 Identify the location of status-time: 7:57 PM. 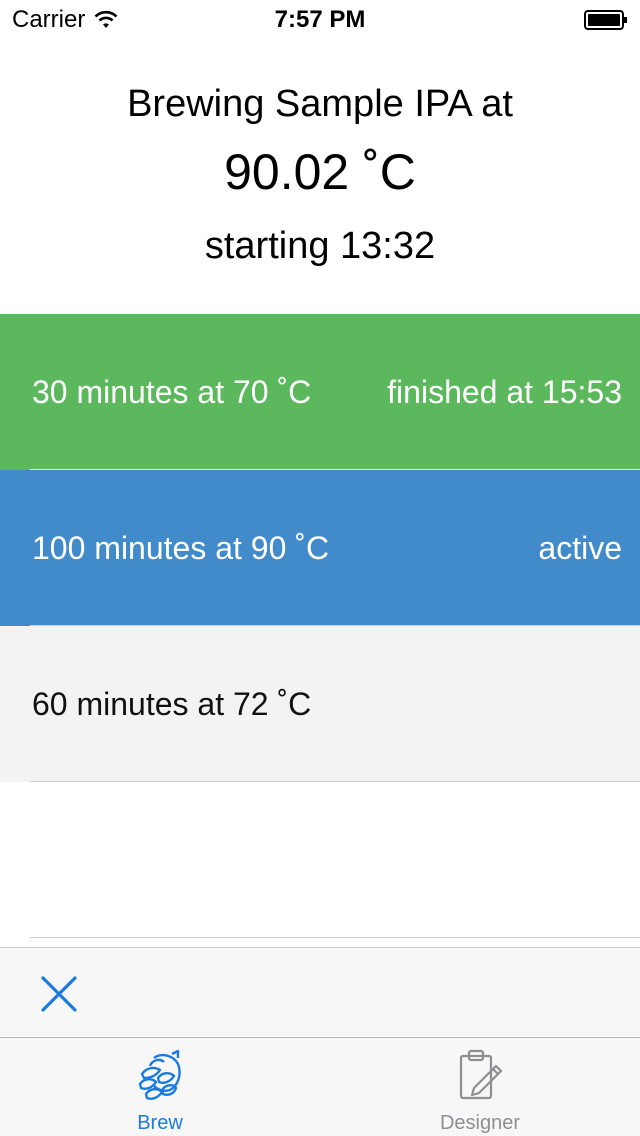
(320, 19).